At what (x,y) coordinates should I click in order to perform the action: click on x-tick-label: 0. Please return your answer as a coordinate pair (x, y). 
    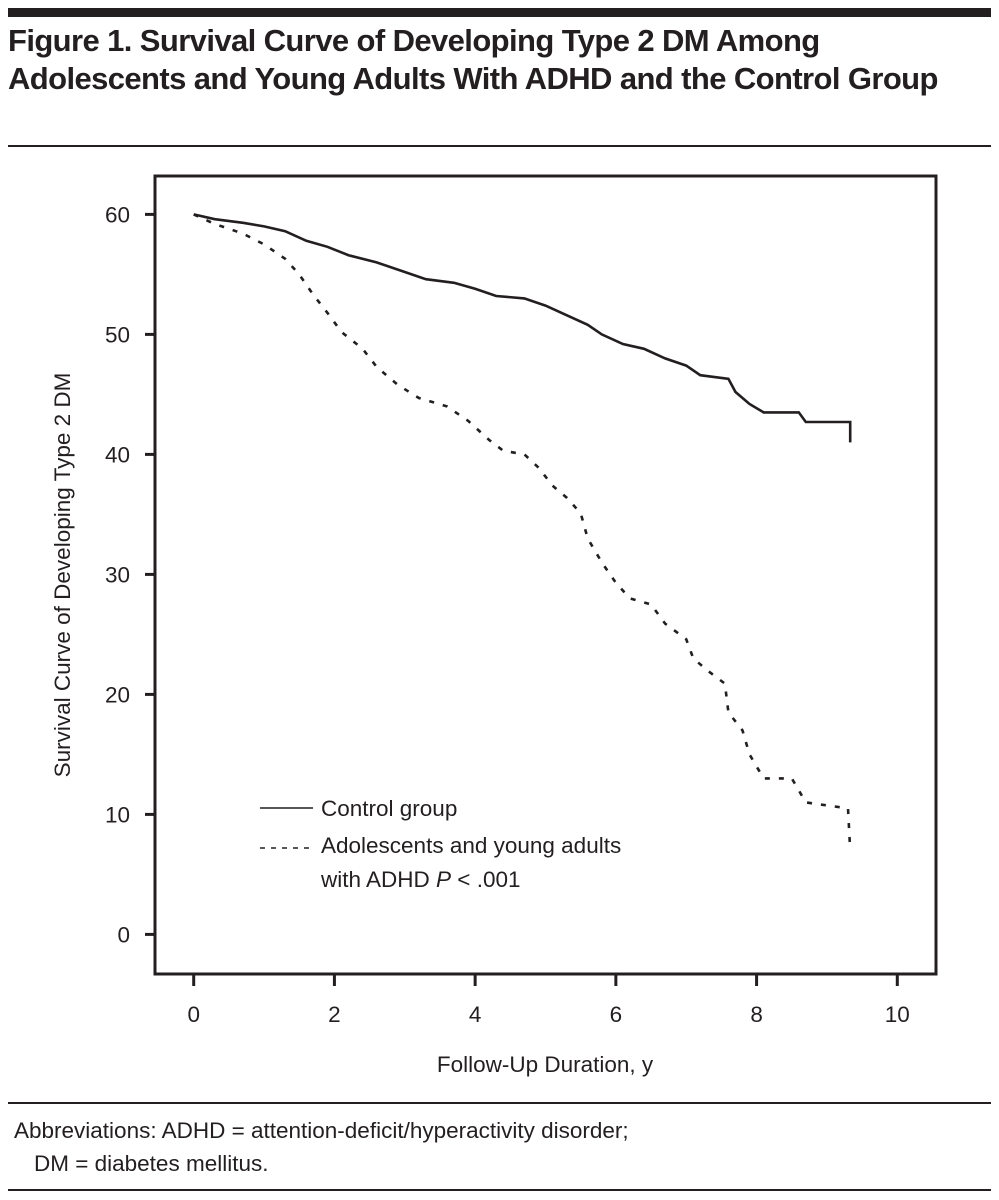
    Looking at the image, I should click on (193, 1014).